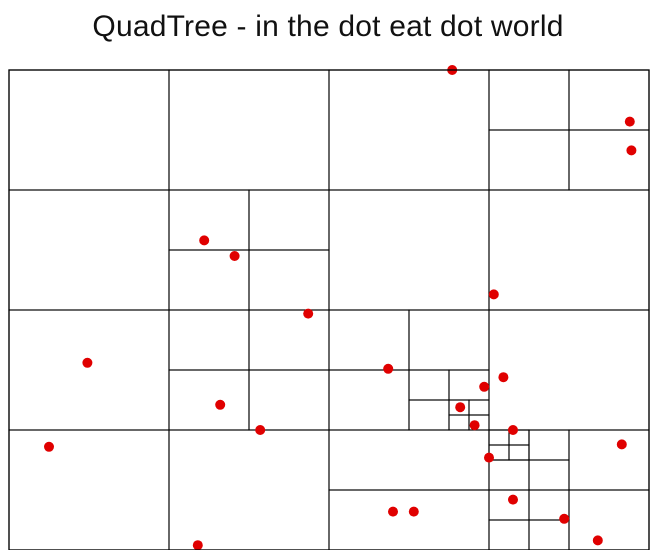  What do you see at coordinates (328, 26) in the screenshot?
I see `page-title: QuadTree - in the dot eat dot world` at bounding box center [328, 26].